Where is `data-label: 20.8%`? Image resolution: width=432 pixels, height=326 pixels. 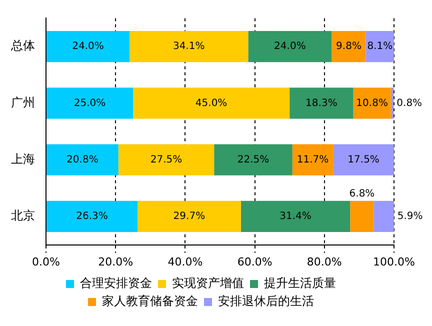 data-label: 20.8% is located at coordinates (82, 160).